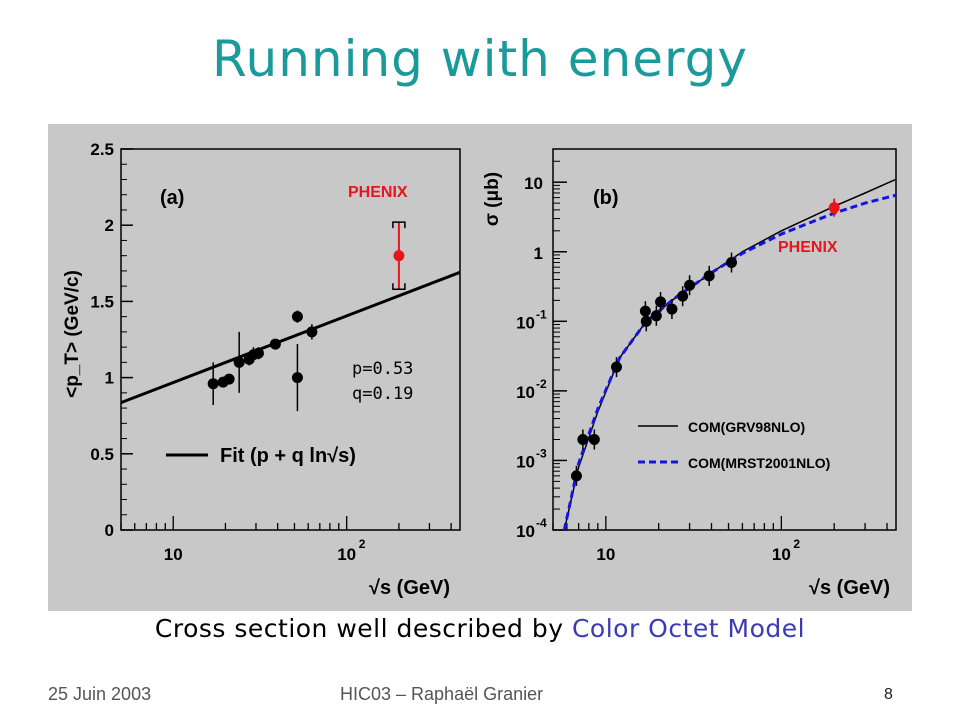 Image resolution: width=960 pixels, height=720 pixels. What do you see at coordinates (808, 247) in the screenshot?
I see `panel-b-phenix-label: PHENIX` at bounding box center [808, 247].